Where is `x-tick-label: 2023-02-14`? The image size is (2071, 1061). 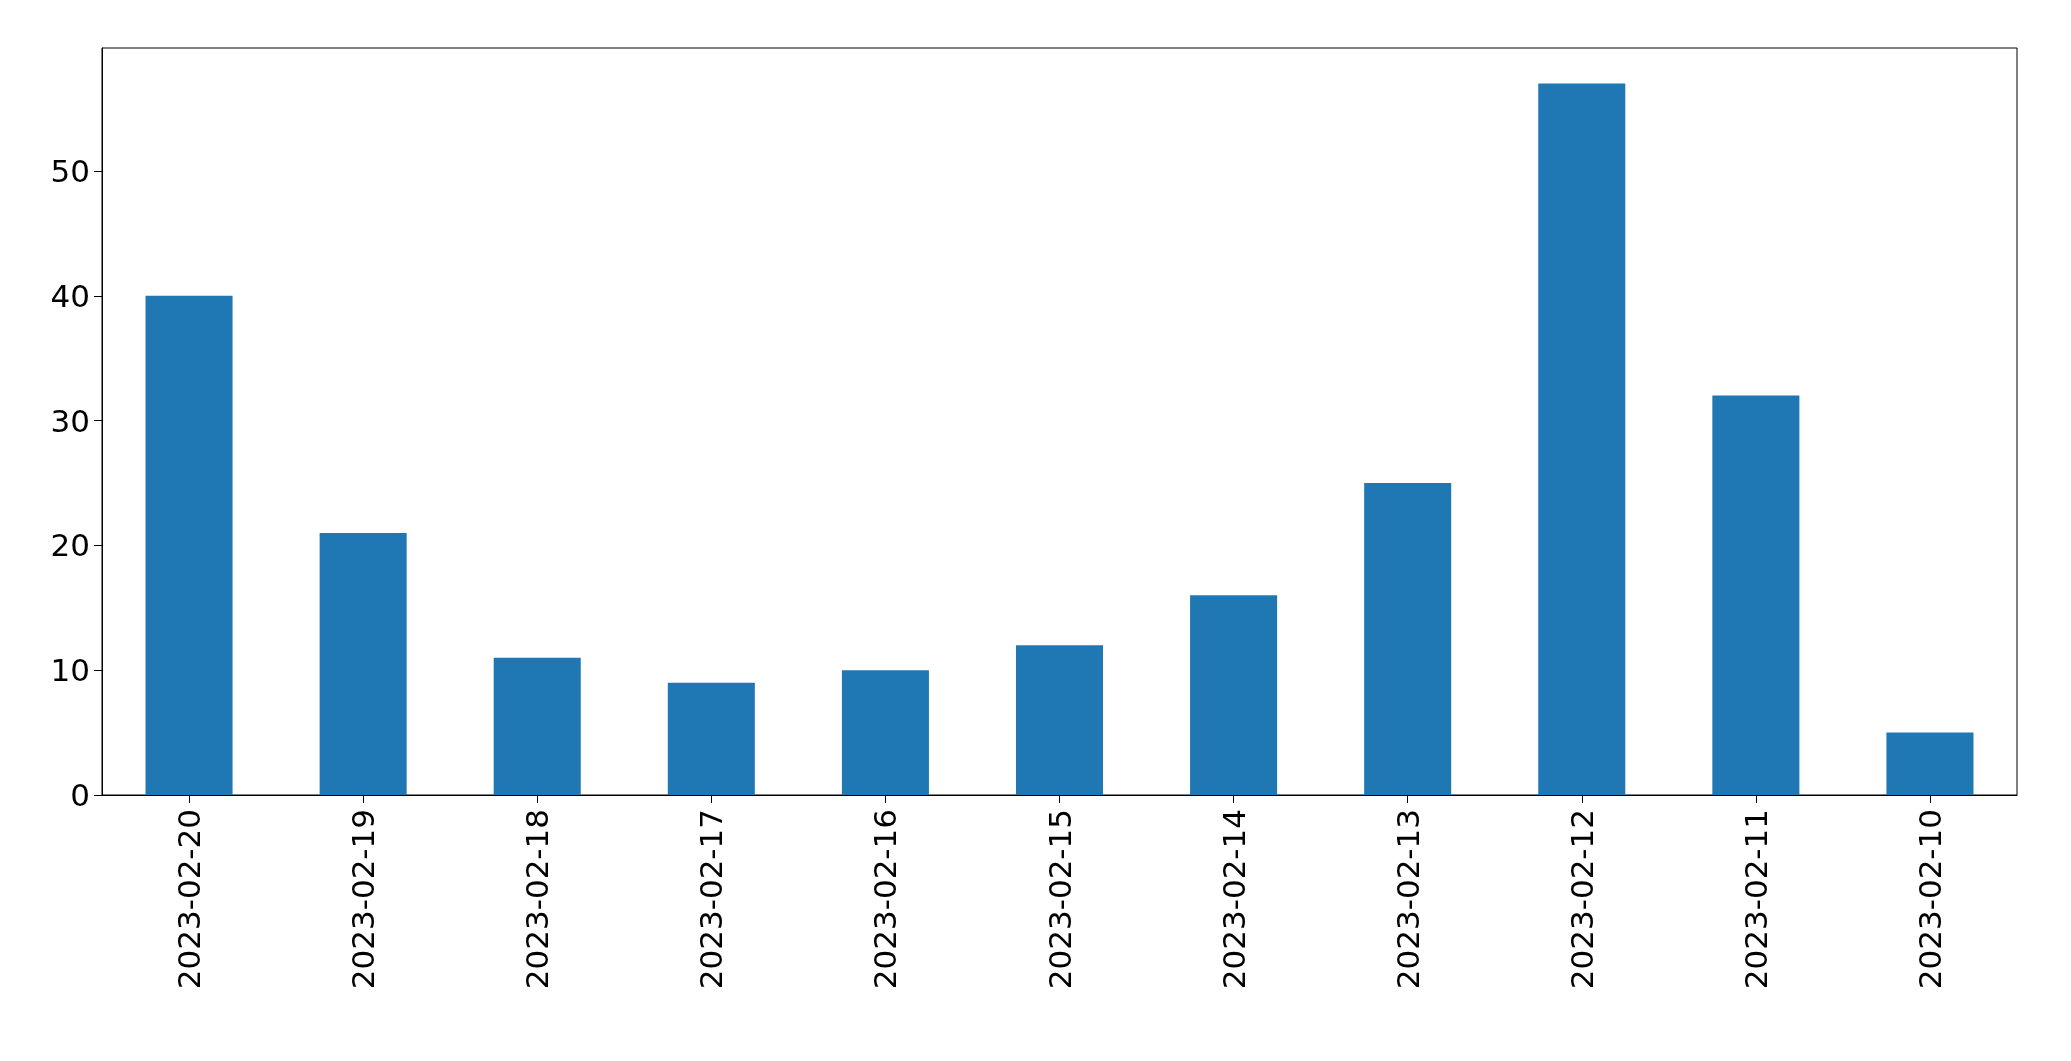 x-tick-label: 2023-02-14 is located at coordinates (1233, 899).